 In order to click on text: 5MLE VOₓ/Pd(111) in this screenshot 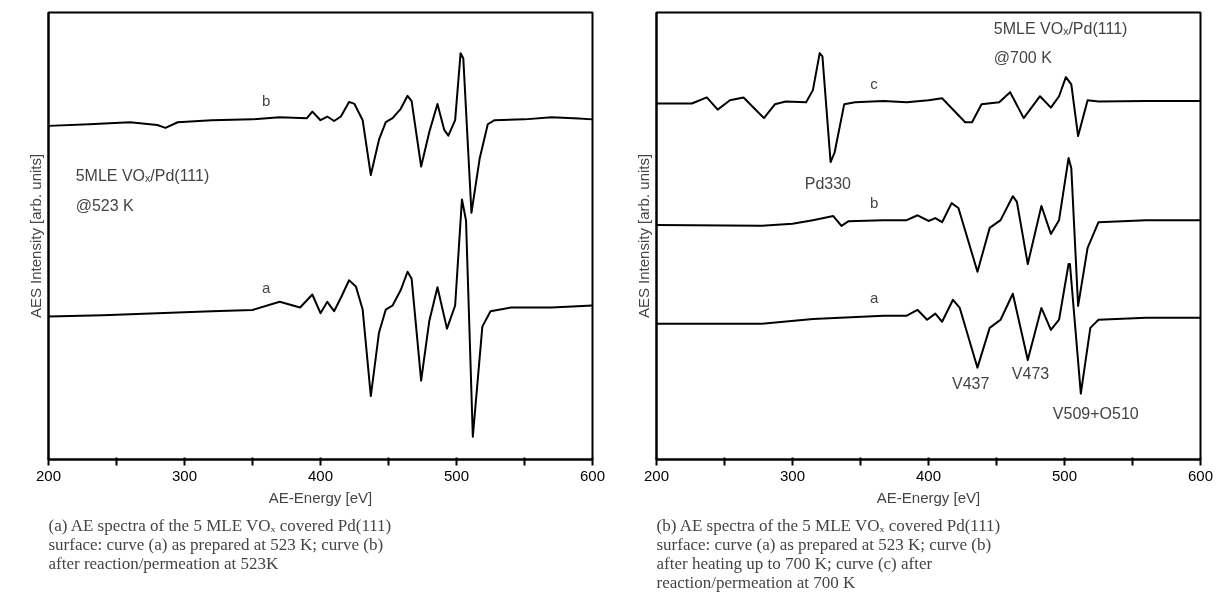, I will do `click(1060, 29)`.